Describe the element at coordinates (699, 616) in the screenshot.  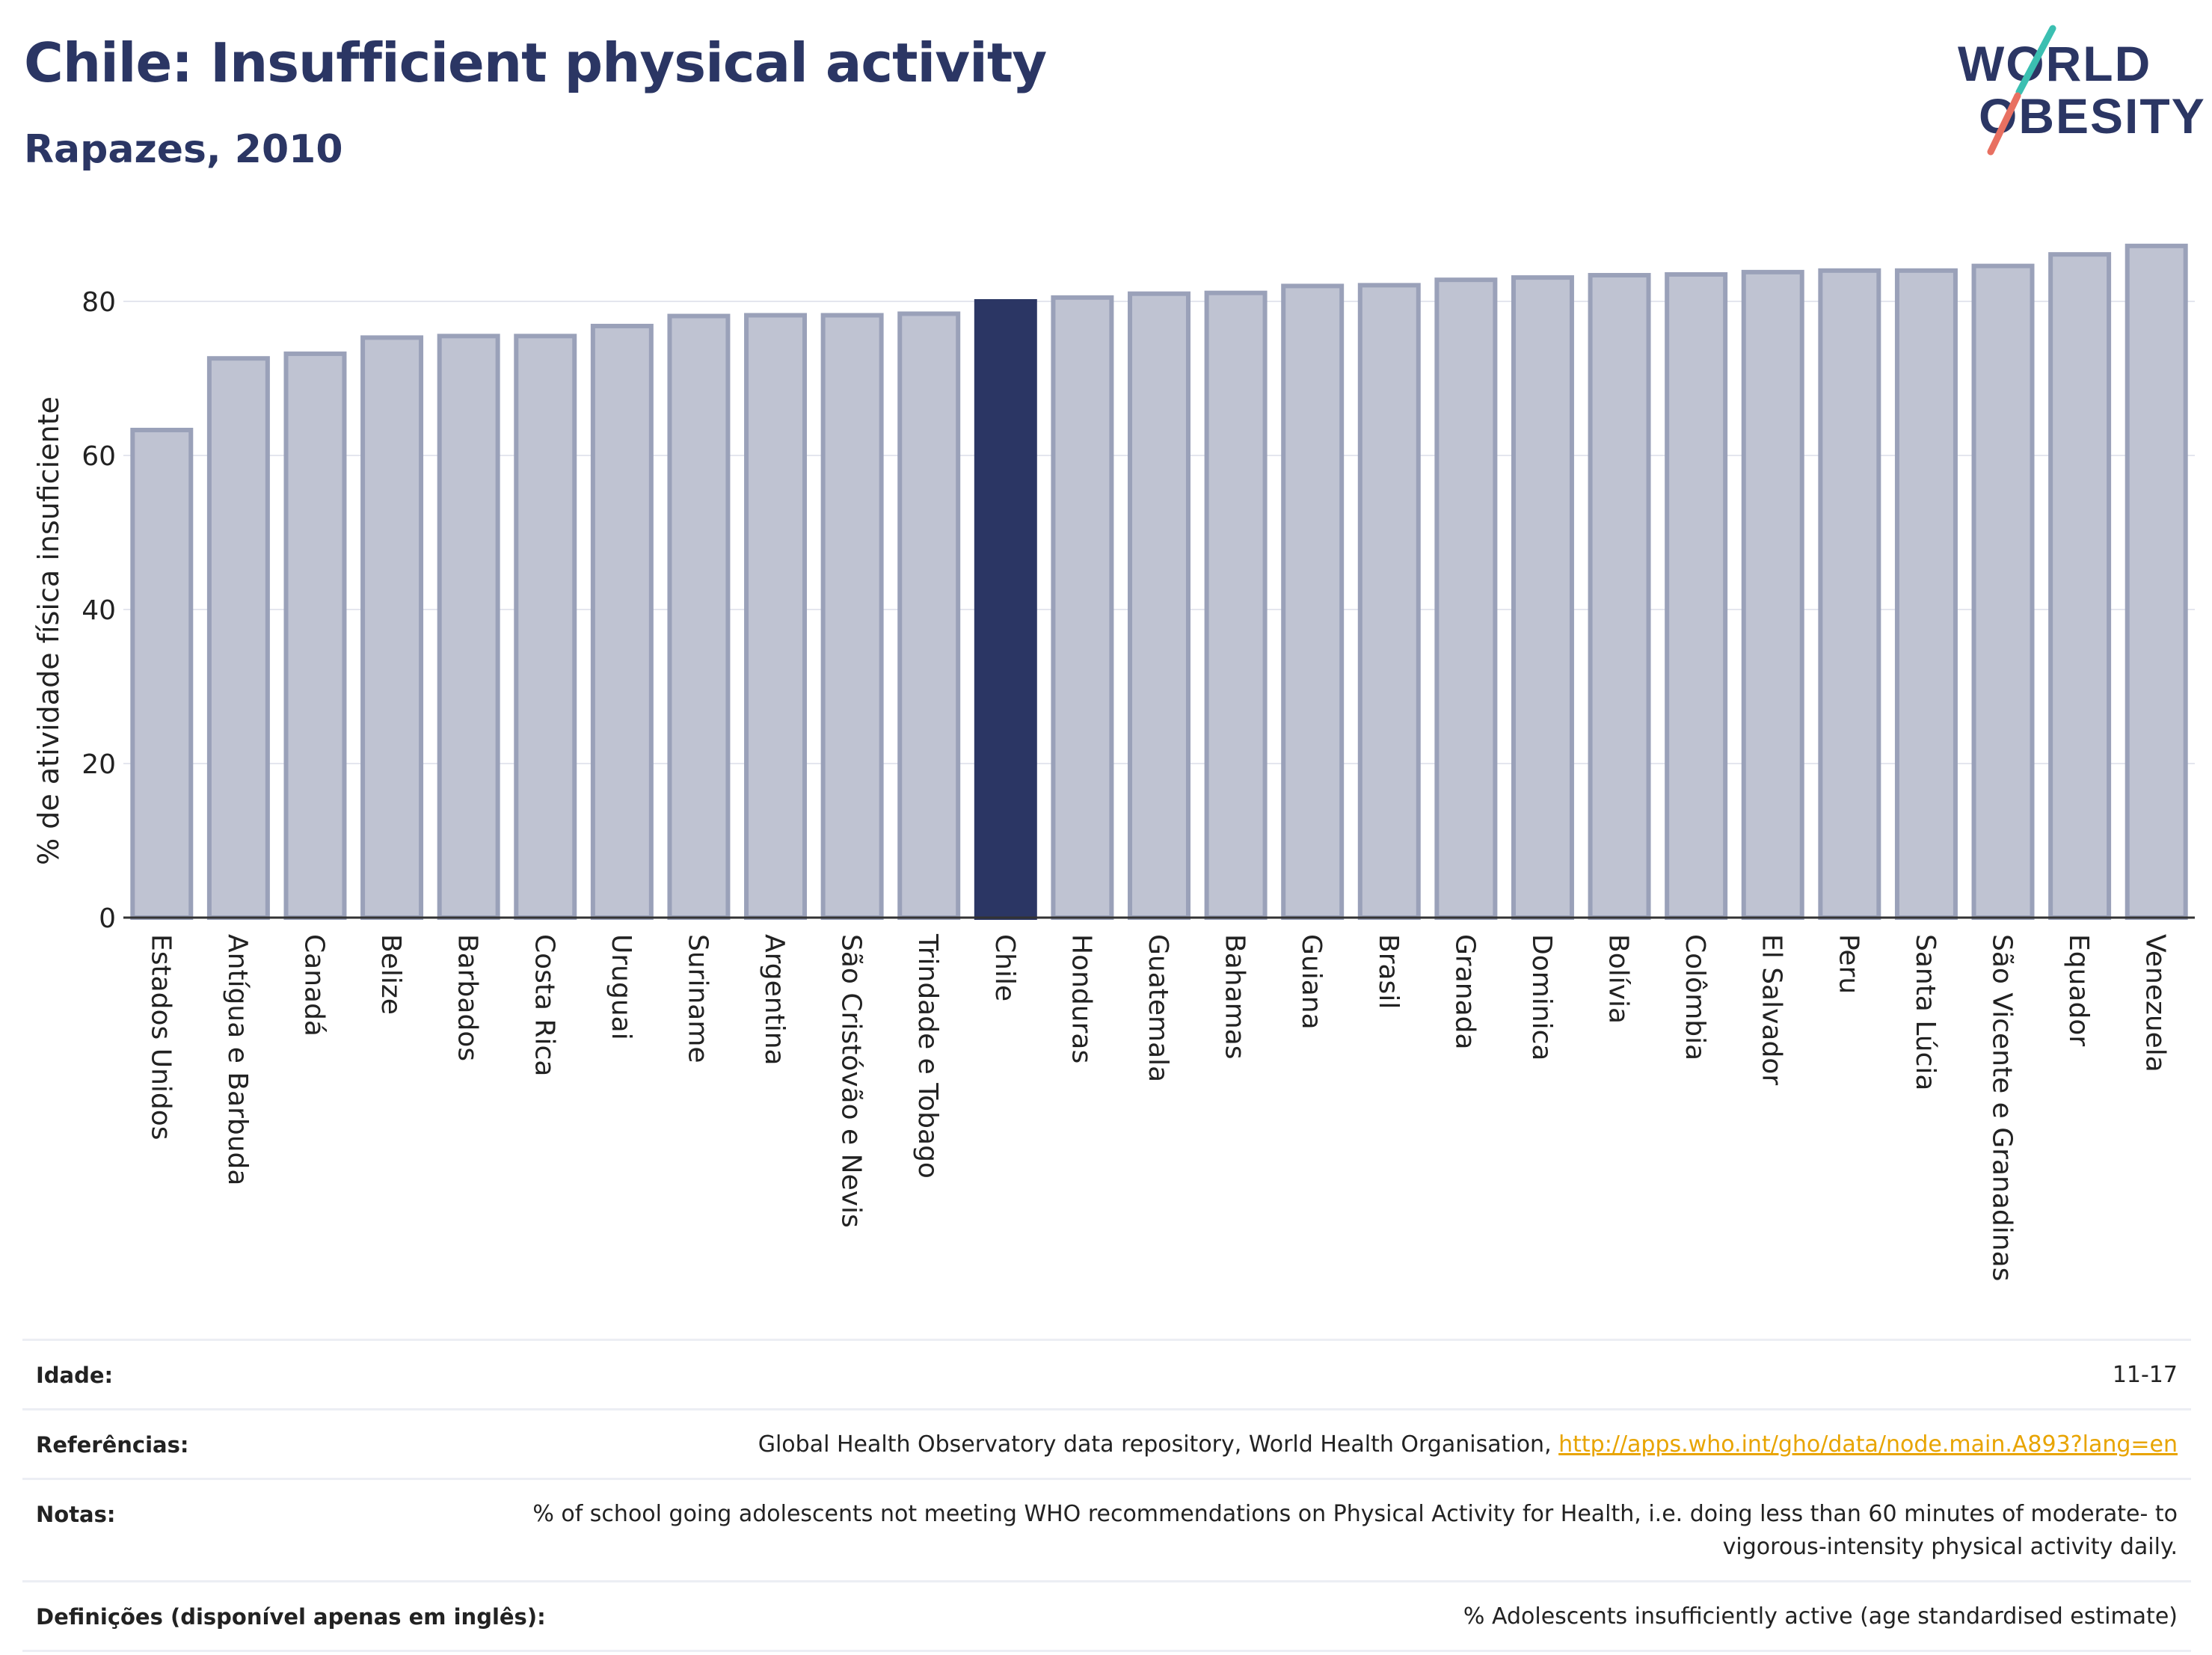
I see `bar-suriname` at that location.